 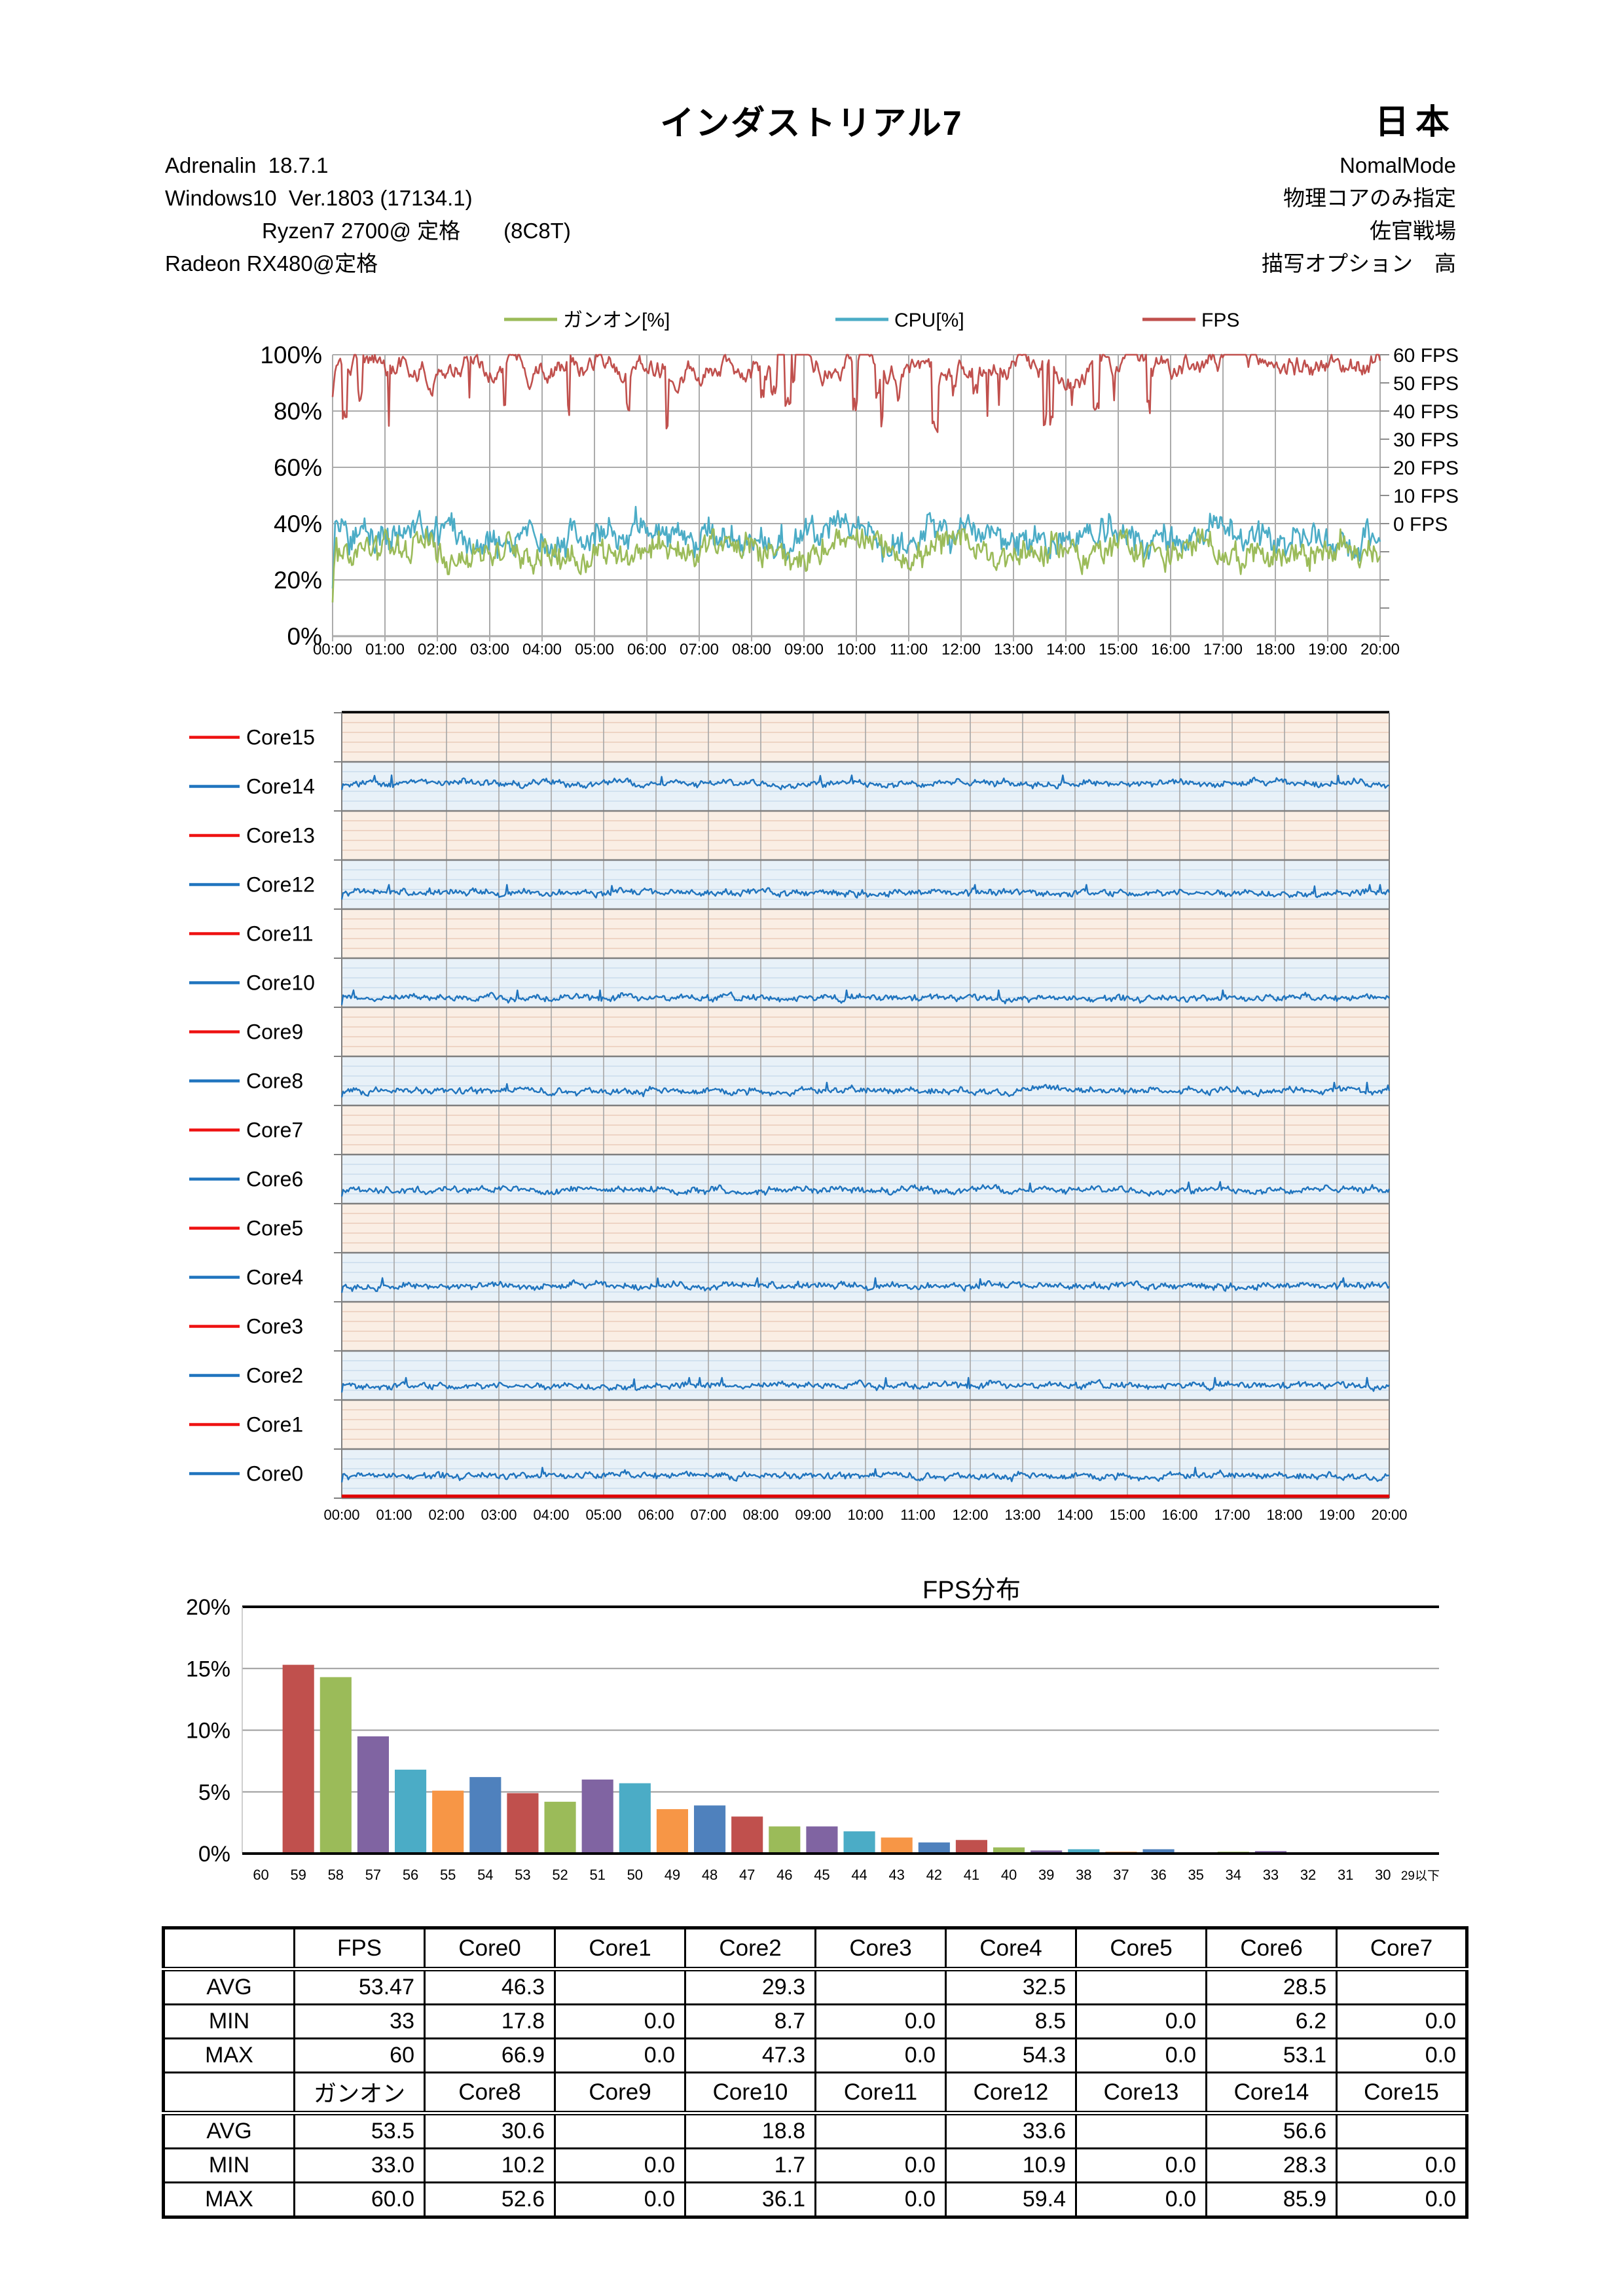 What do you see at coordinates (214, 1792) in the screenshot?
I see `svg-text: 5%` at bounding box center [214, 1792].